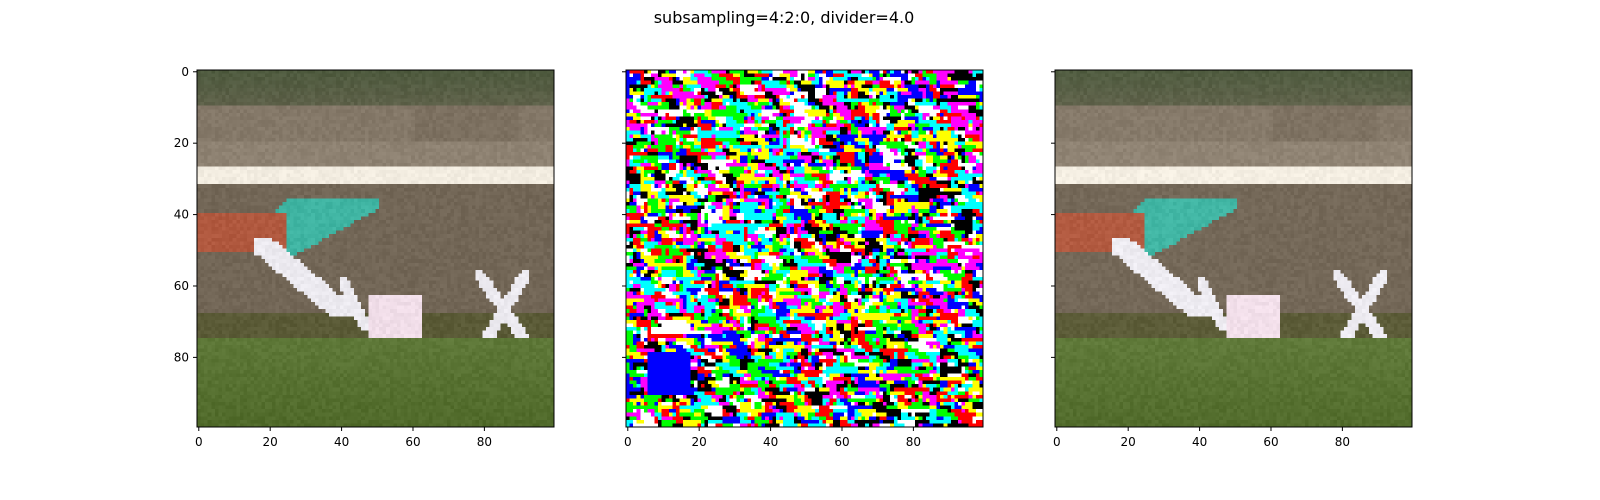  Describe the element at coordinates (841, 442) in the screenshot. I see `middle-x-tick-label: 60` at that location.